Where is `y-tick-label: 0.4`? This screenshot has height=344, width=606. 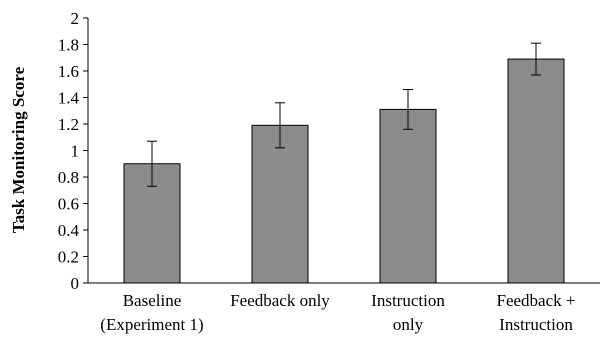
y-tick-label: 0.4 is located at coordinates (69, 230).